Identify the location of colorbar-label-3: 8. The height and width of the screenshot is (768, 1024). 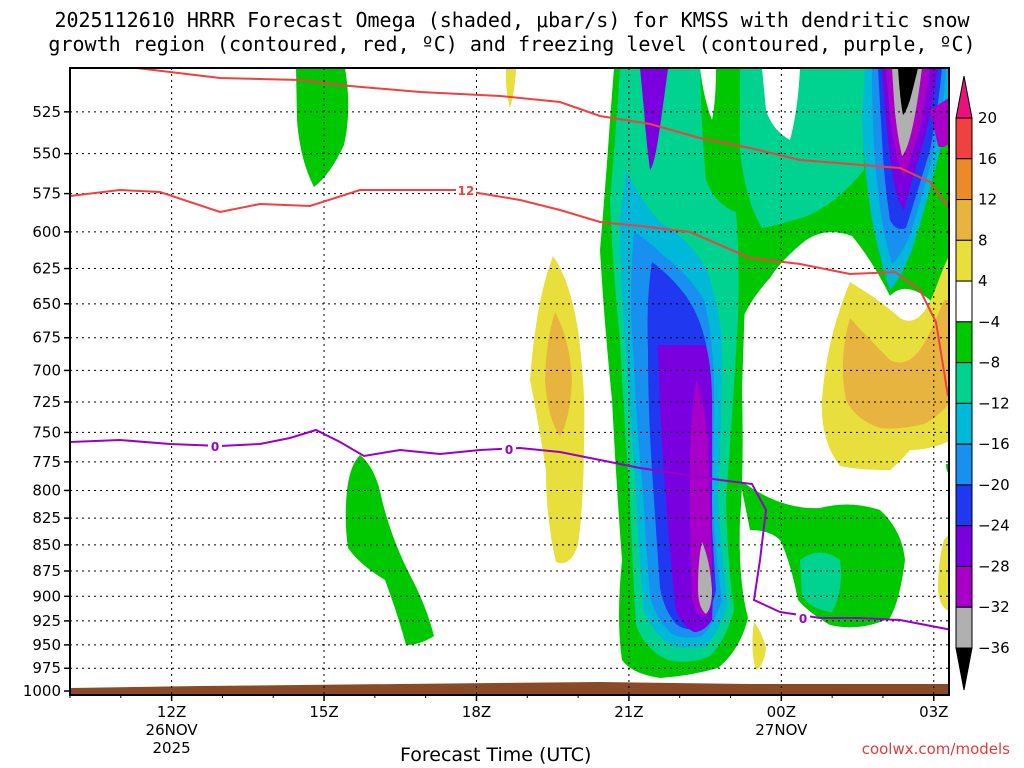
(983, 240).